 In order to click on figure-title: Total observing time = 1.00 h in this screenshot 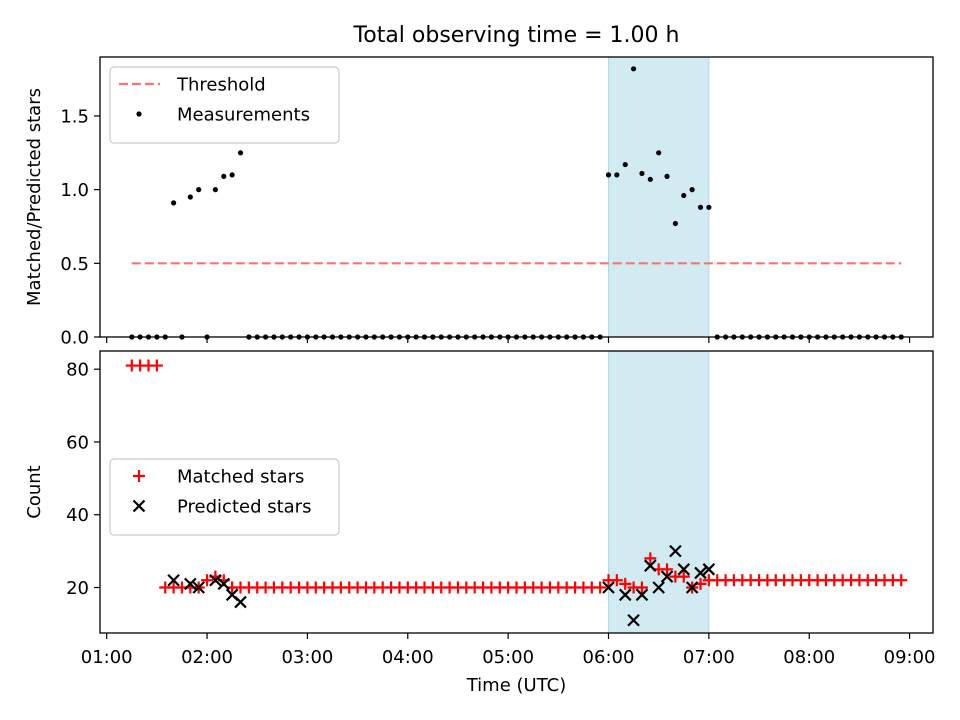, I will do `click(516, 35)`.